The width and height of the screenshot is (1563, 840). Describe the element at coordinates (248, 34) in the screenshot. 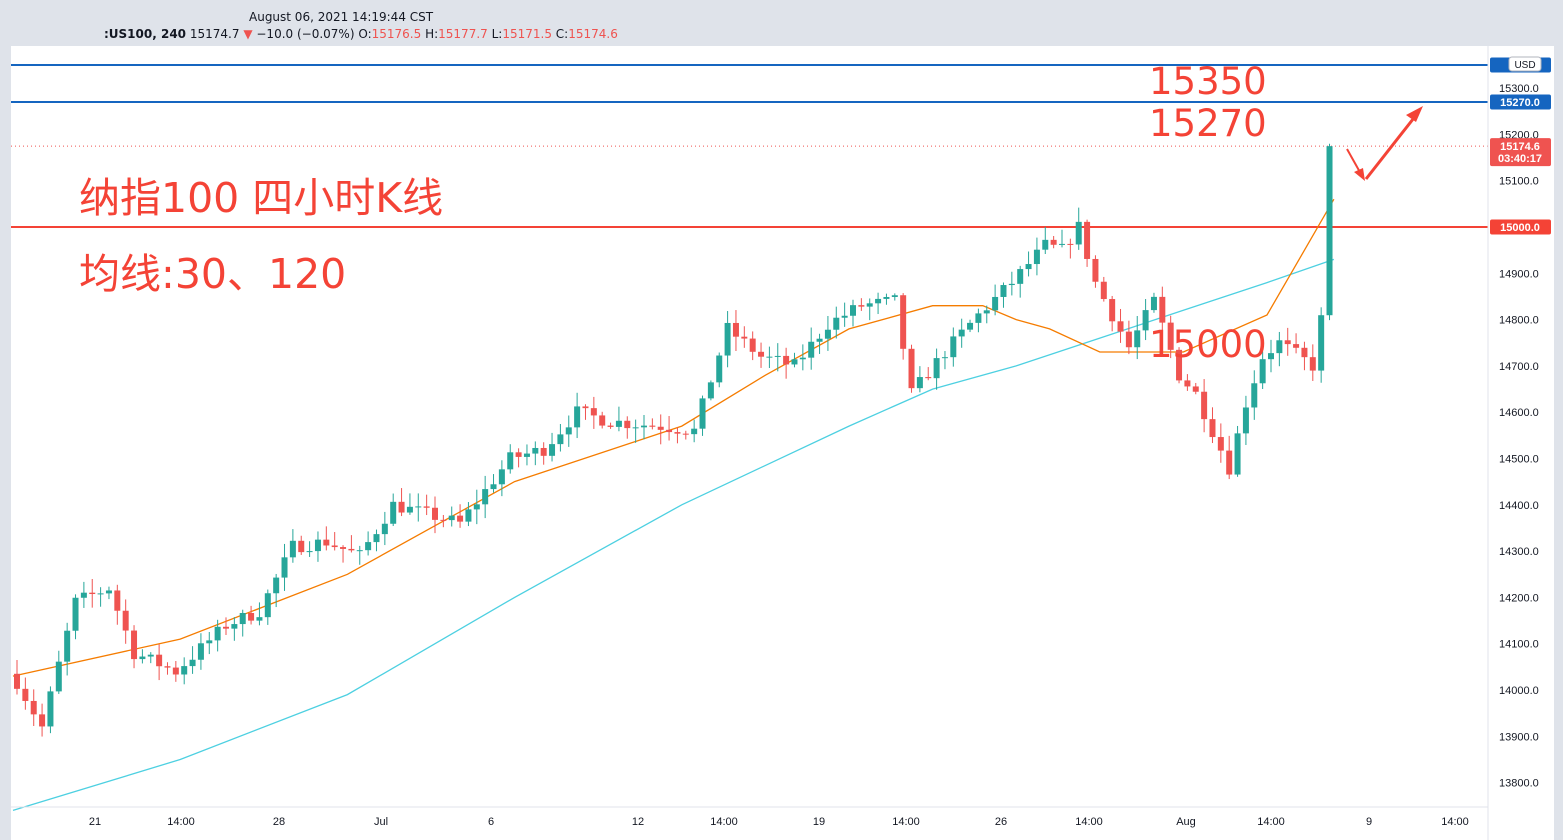

I see `down-triangle-icon: ▼` at that location.